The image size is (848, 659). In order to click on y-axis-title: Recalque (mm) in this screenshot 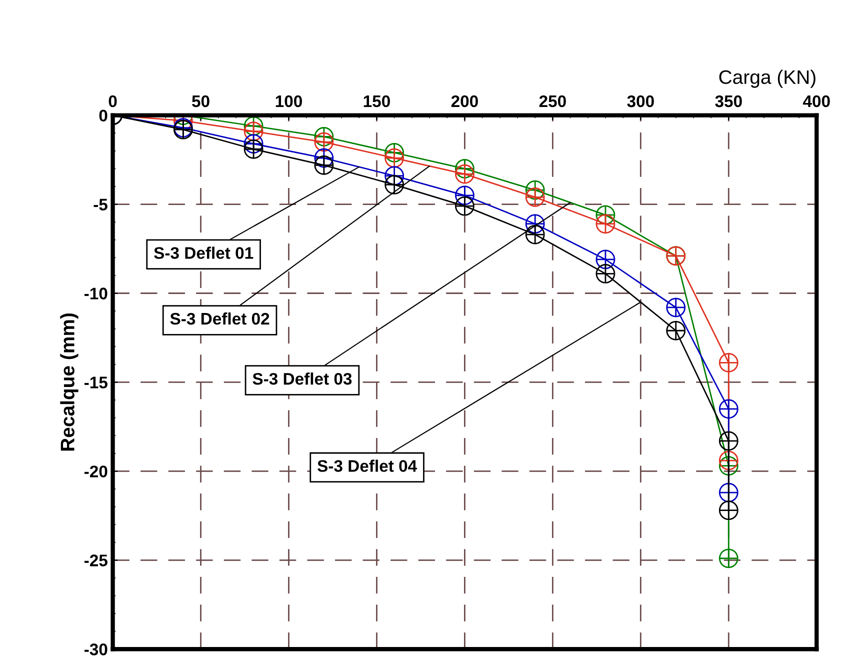, I will do `click(69, 382)`.